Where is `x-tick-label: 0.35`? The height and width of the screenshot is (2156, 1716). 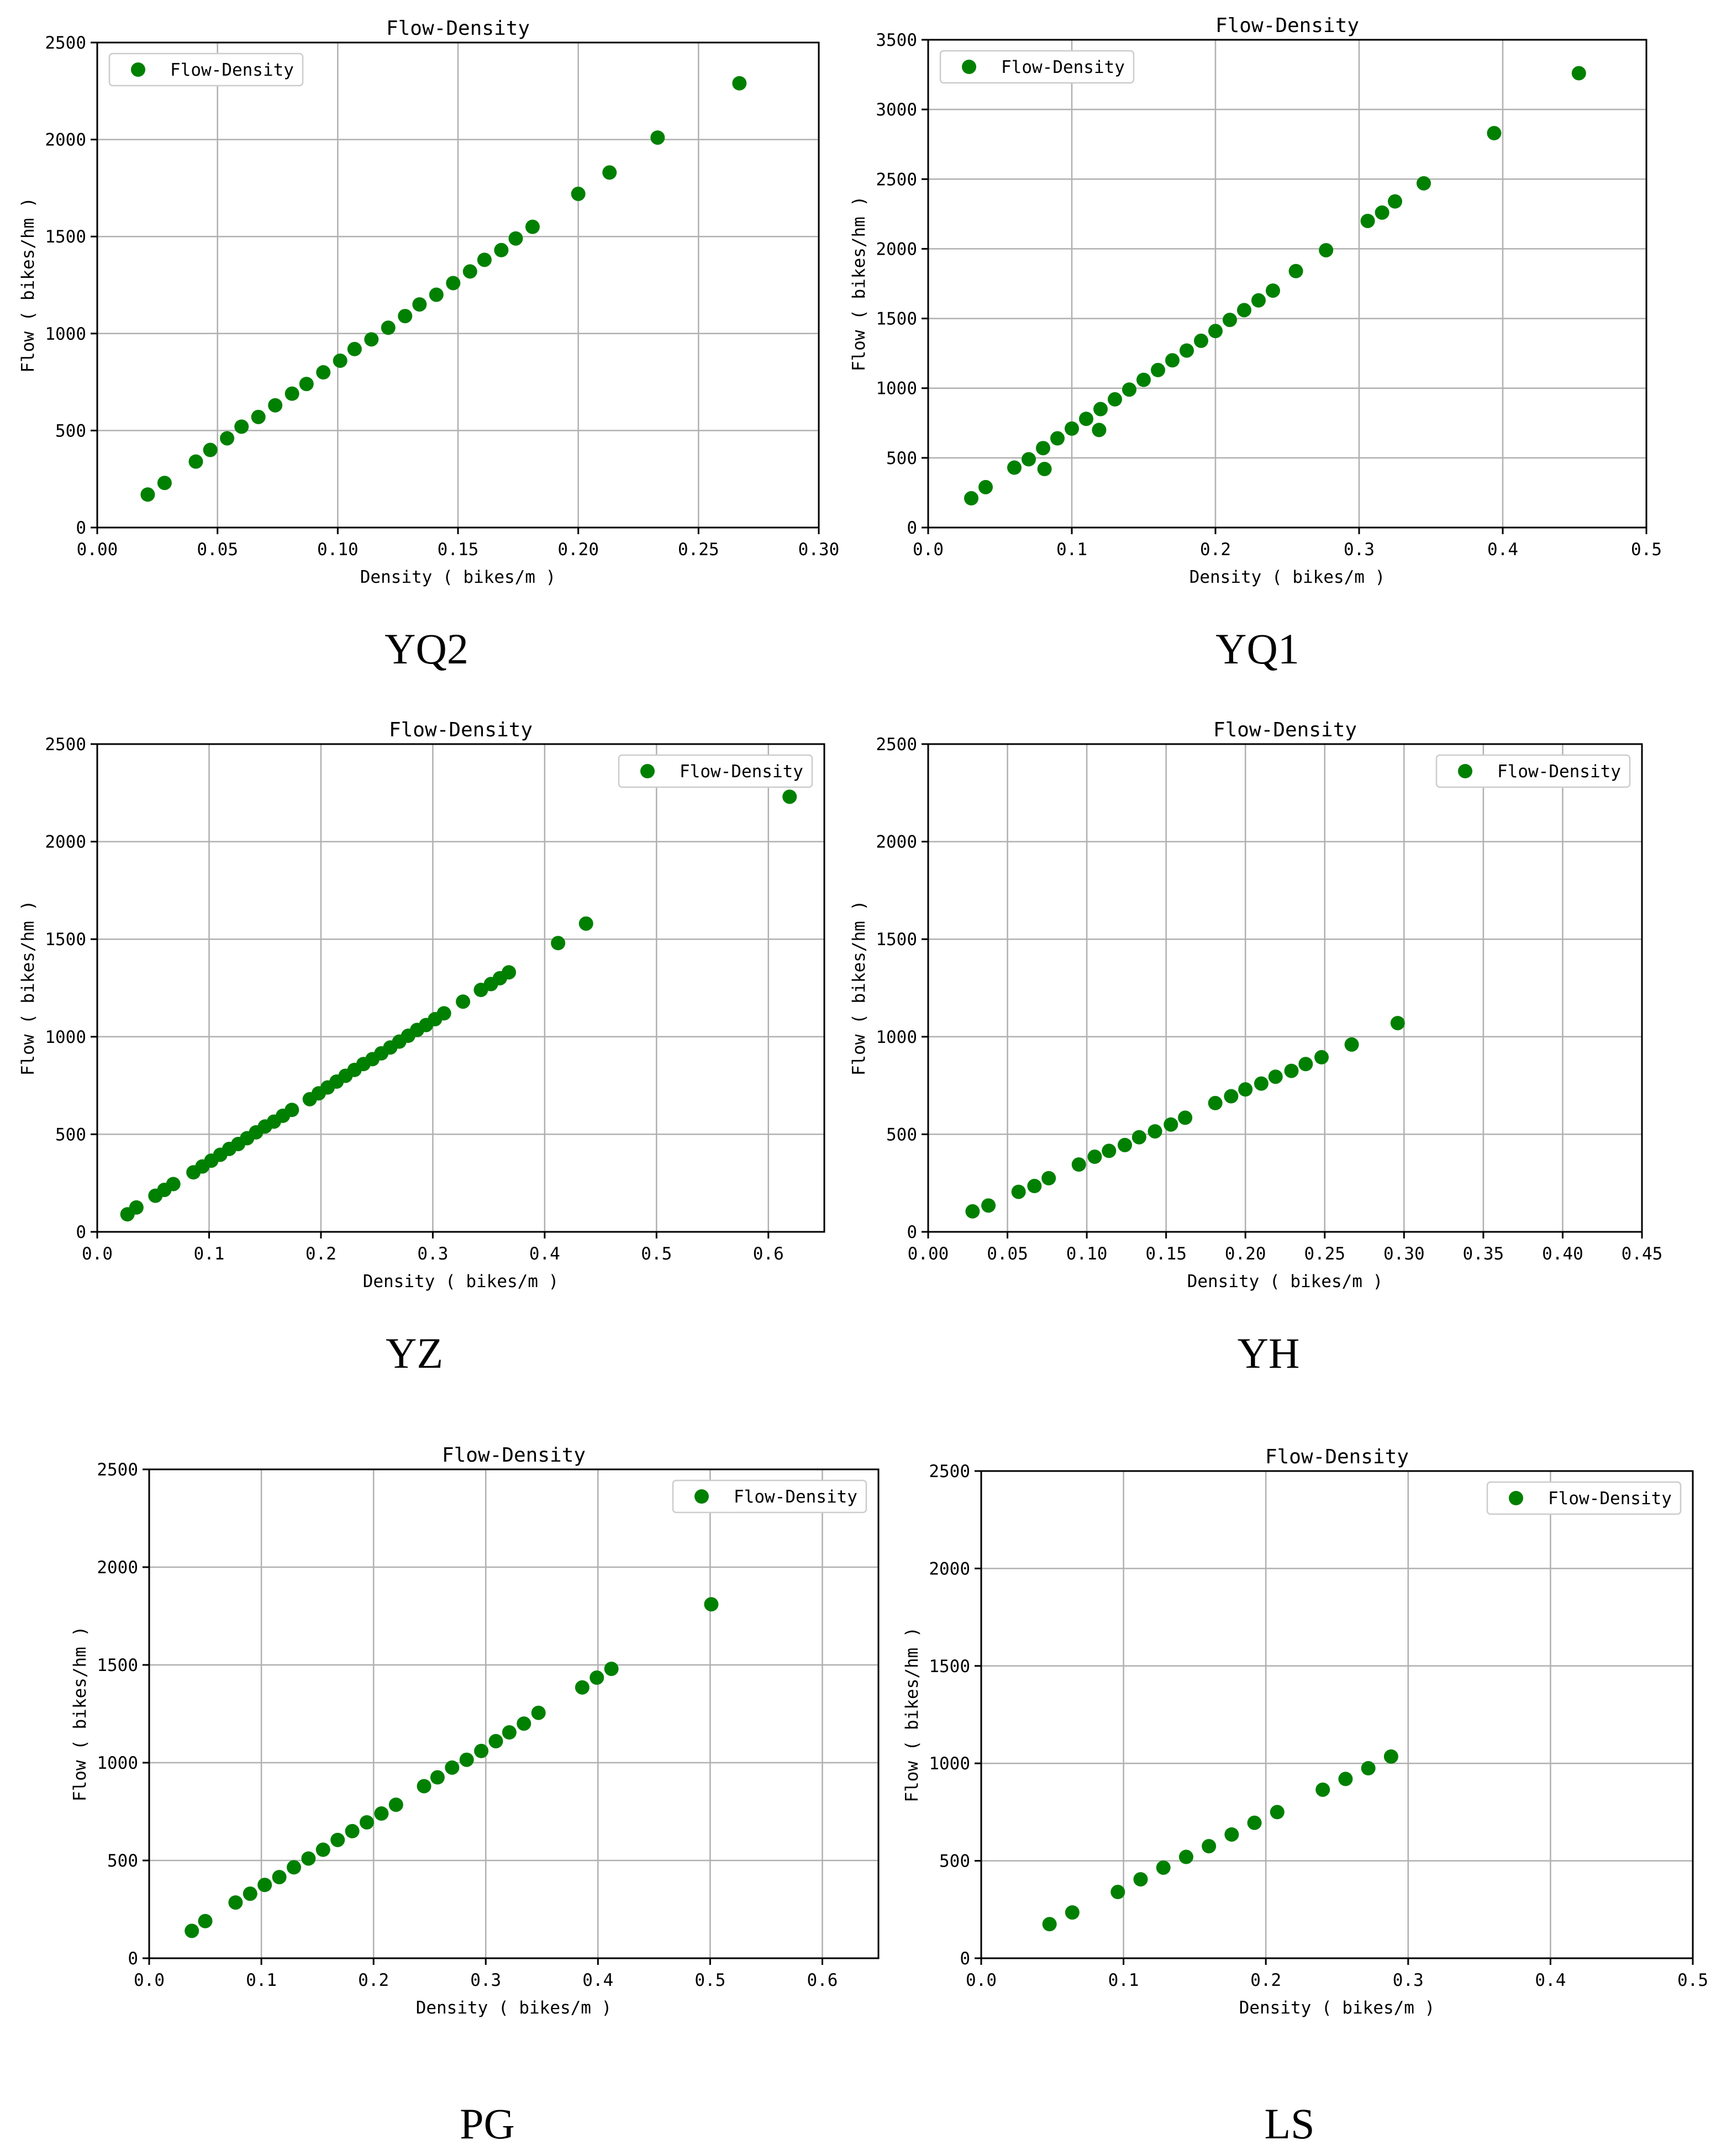 x-tick-label: 0.35 is located at coordinates (1484, 1254).